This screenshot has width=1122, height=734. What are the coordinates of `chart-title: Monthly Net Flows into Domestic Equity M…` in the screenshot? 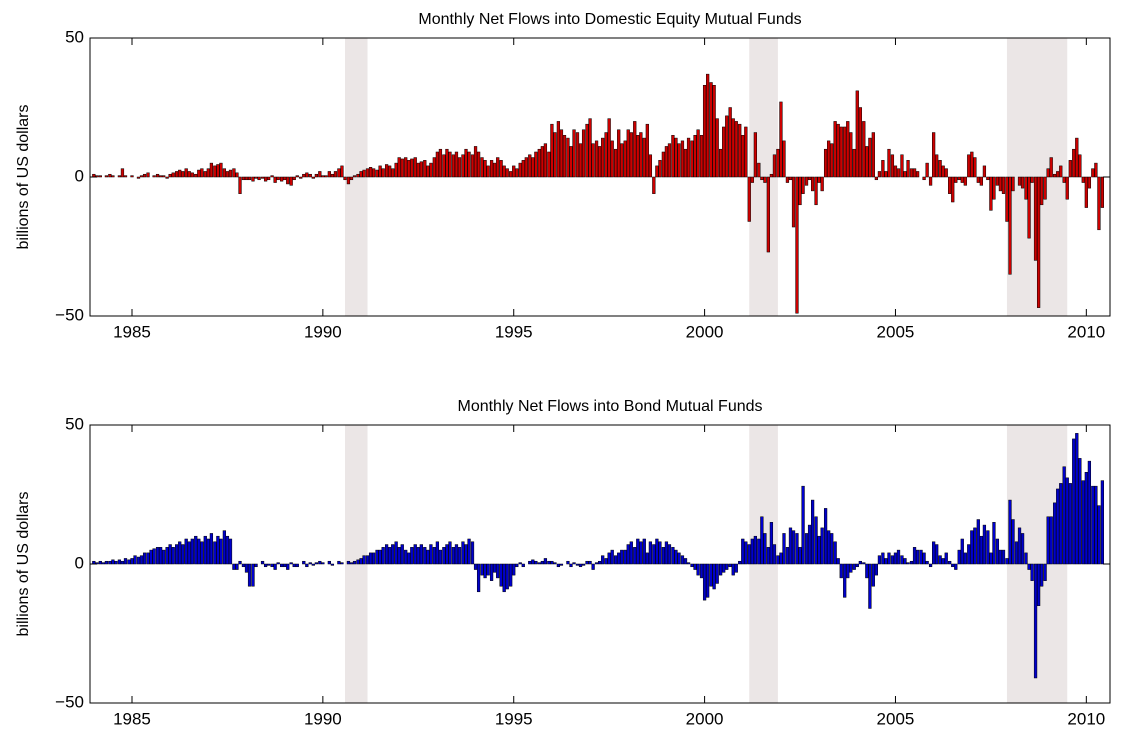 It's located at (609, 19).